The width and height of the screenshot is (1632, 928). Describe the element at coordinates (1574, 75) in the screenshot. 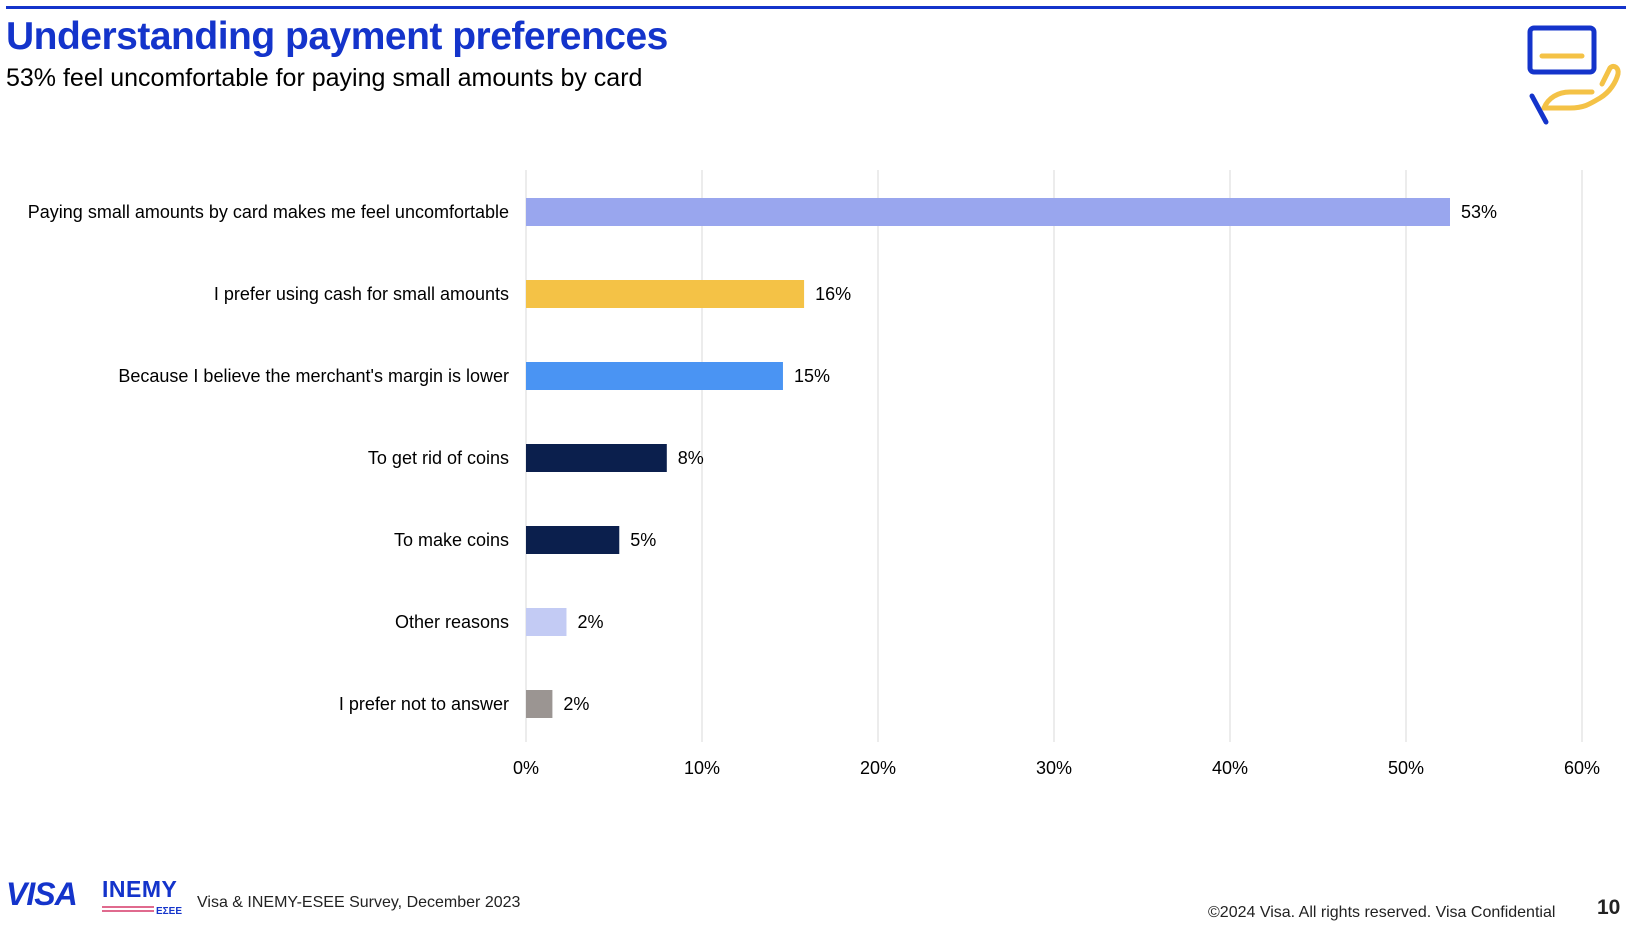

I see `card-in-hand-icon` at that location.